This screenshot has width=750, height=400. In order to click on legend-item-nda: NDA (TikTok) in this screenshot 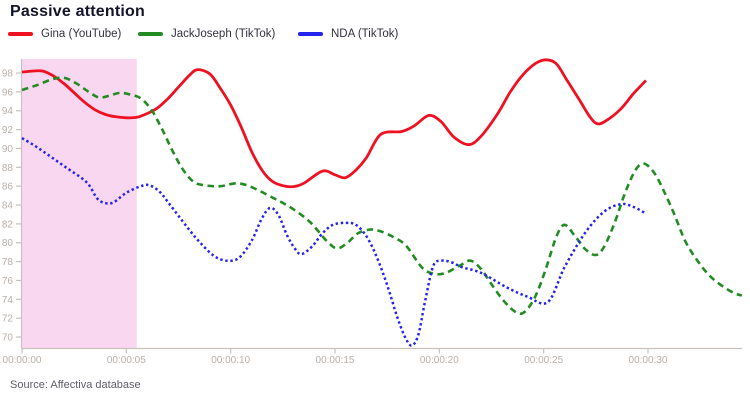, I will do `click(348, 34)`.